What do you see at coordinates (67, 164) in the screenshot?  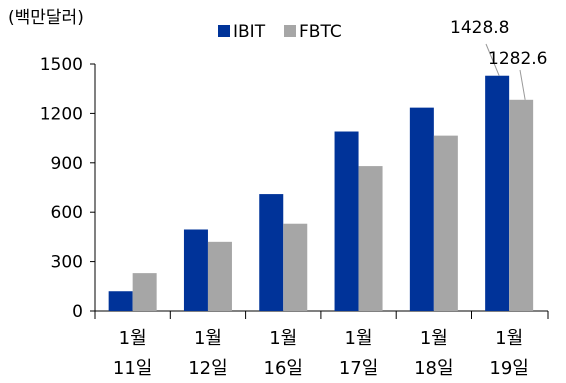 I see `y-tick-label: 900` at bounding box center [67, 164].